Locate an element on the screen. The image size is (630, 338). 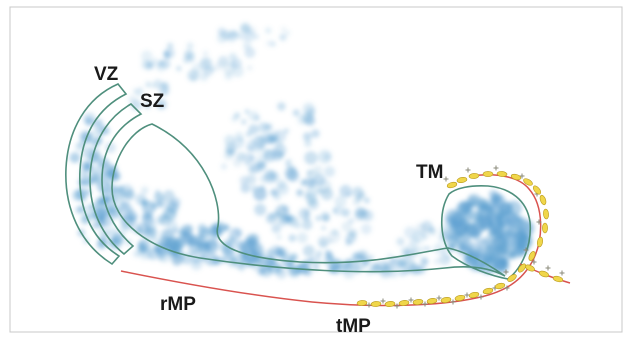
tm-outline is located at coordinates (486, 232).